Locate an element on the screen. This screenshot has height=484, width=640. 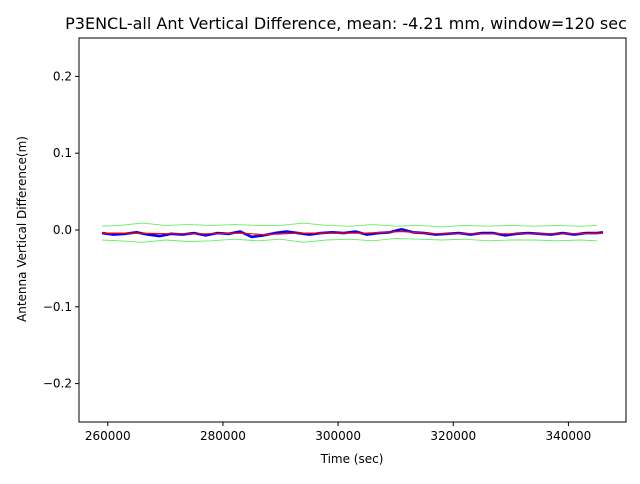
y-tick-label: 0.1 is located at coordinates (62, 153).